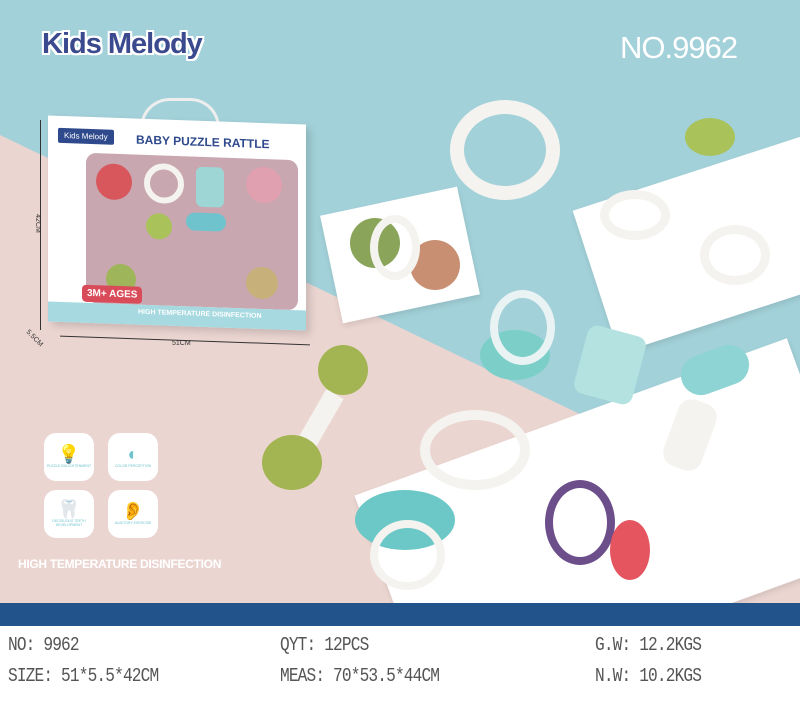 The height and width of the screenshot is (702, 800). I want to click on ear-icon: 👂, so click(133, 511).